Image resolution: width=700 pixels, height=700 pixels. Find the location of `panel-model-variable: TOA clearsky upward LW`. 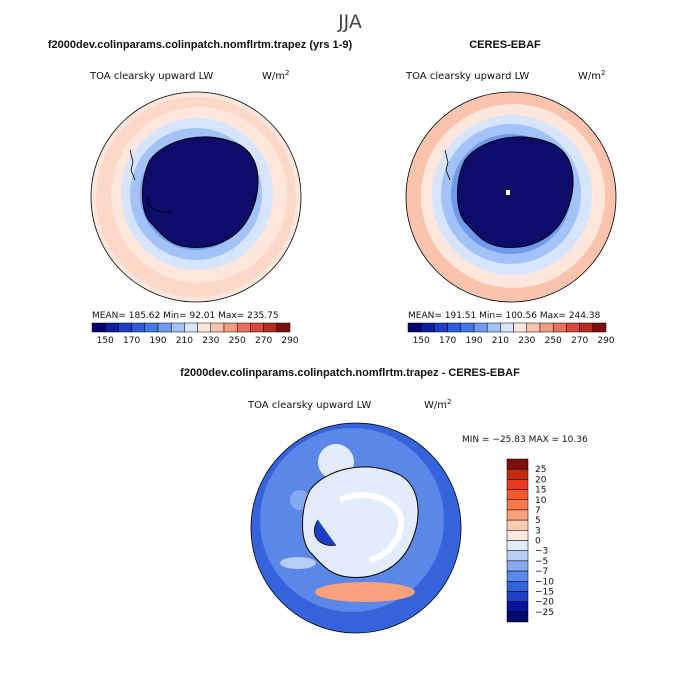

panel-model-variable: TOA clearsky upward LW is located at coordinates (151, 76).